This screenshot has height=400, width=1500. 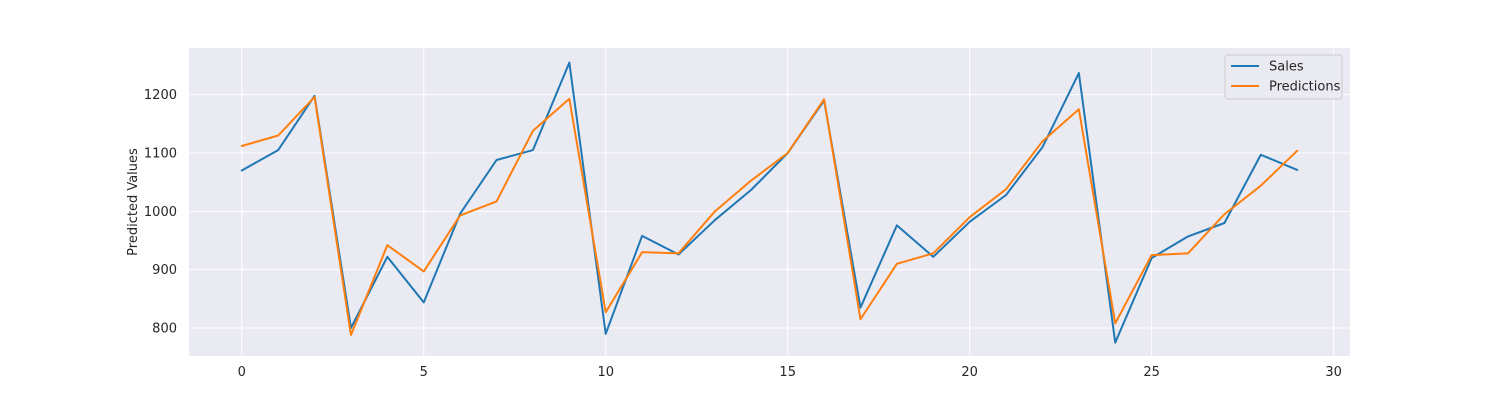 What do you see at coordinates (969, 372) in the screenshot?
I see `x-tick-label: 20` at bounding box center [969, 372].